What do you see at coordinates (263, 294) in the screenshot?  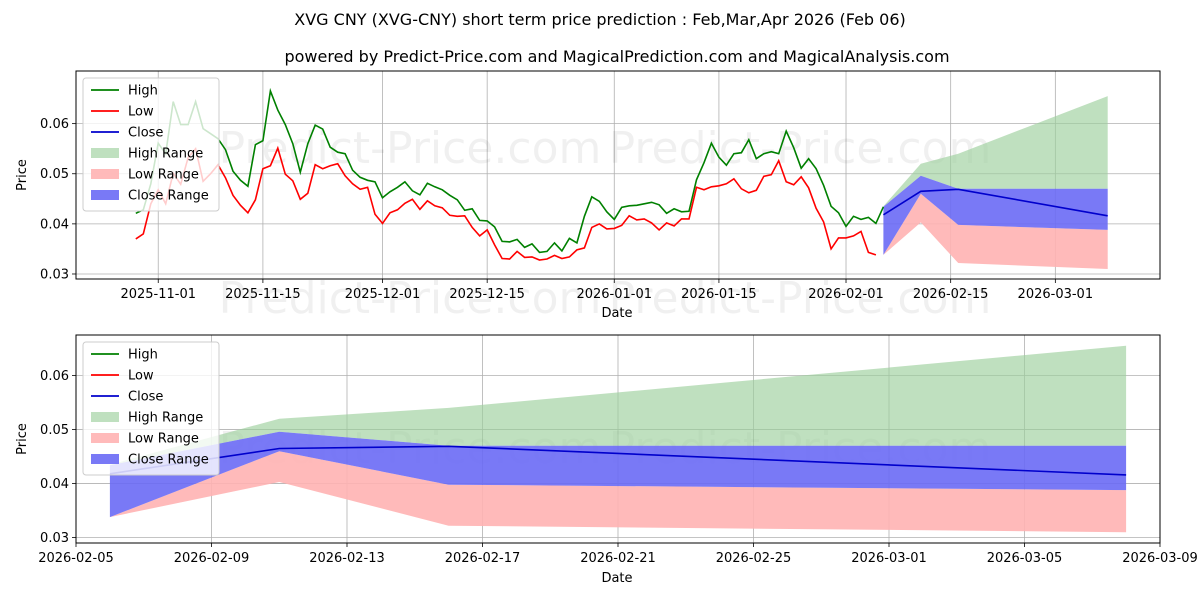 I see `x-tick-label: 2025-11-15` at bounding box center [263, 294].